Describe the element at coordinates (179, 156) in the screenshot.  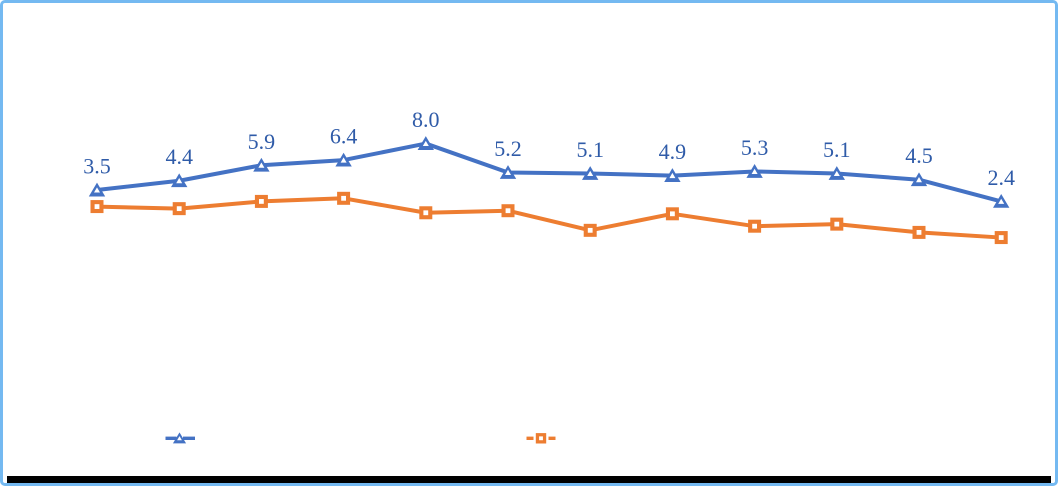
I see `data-label: 4.4` at that location.